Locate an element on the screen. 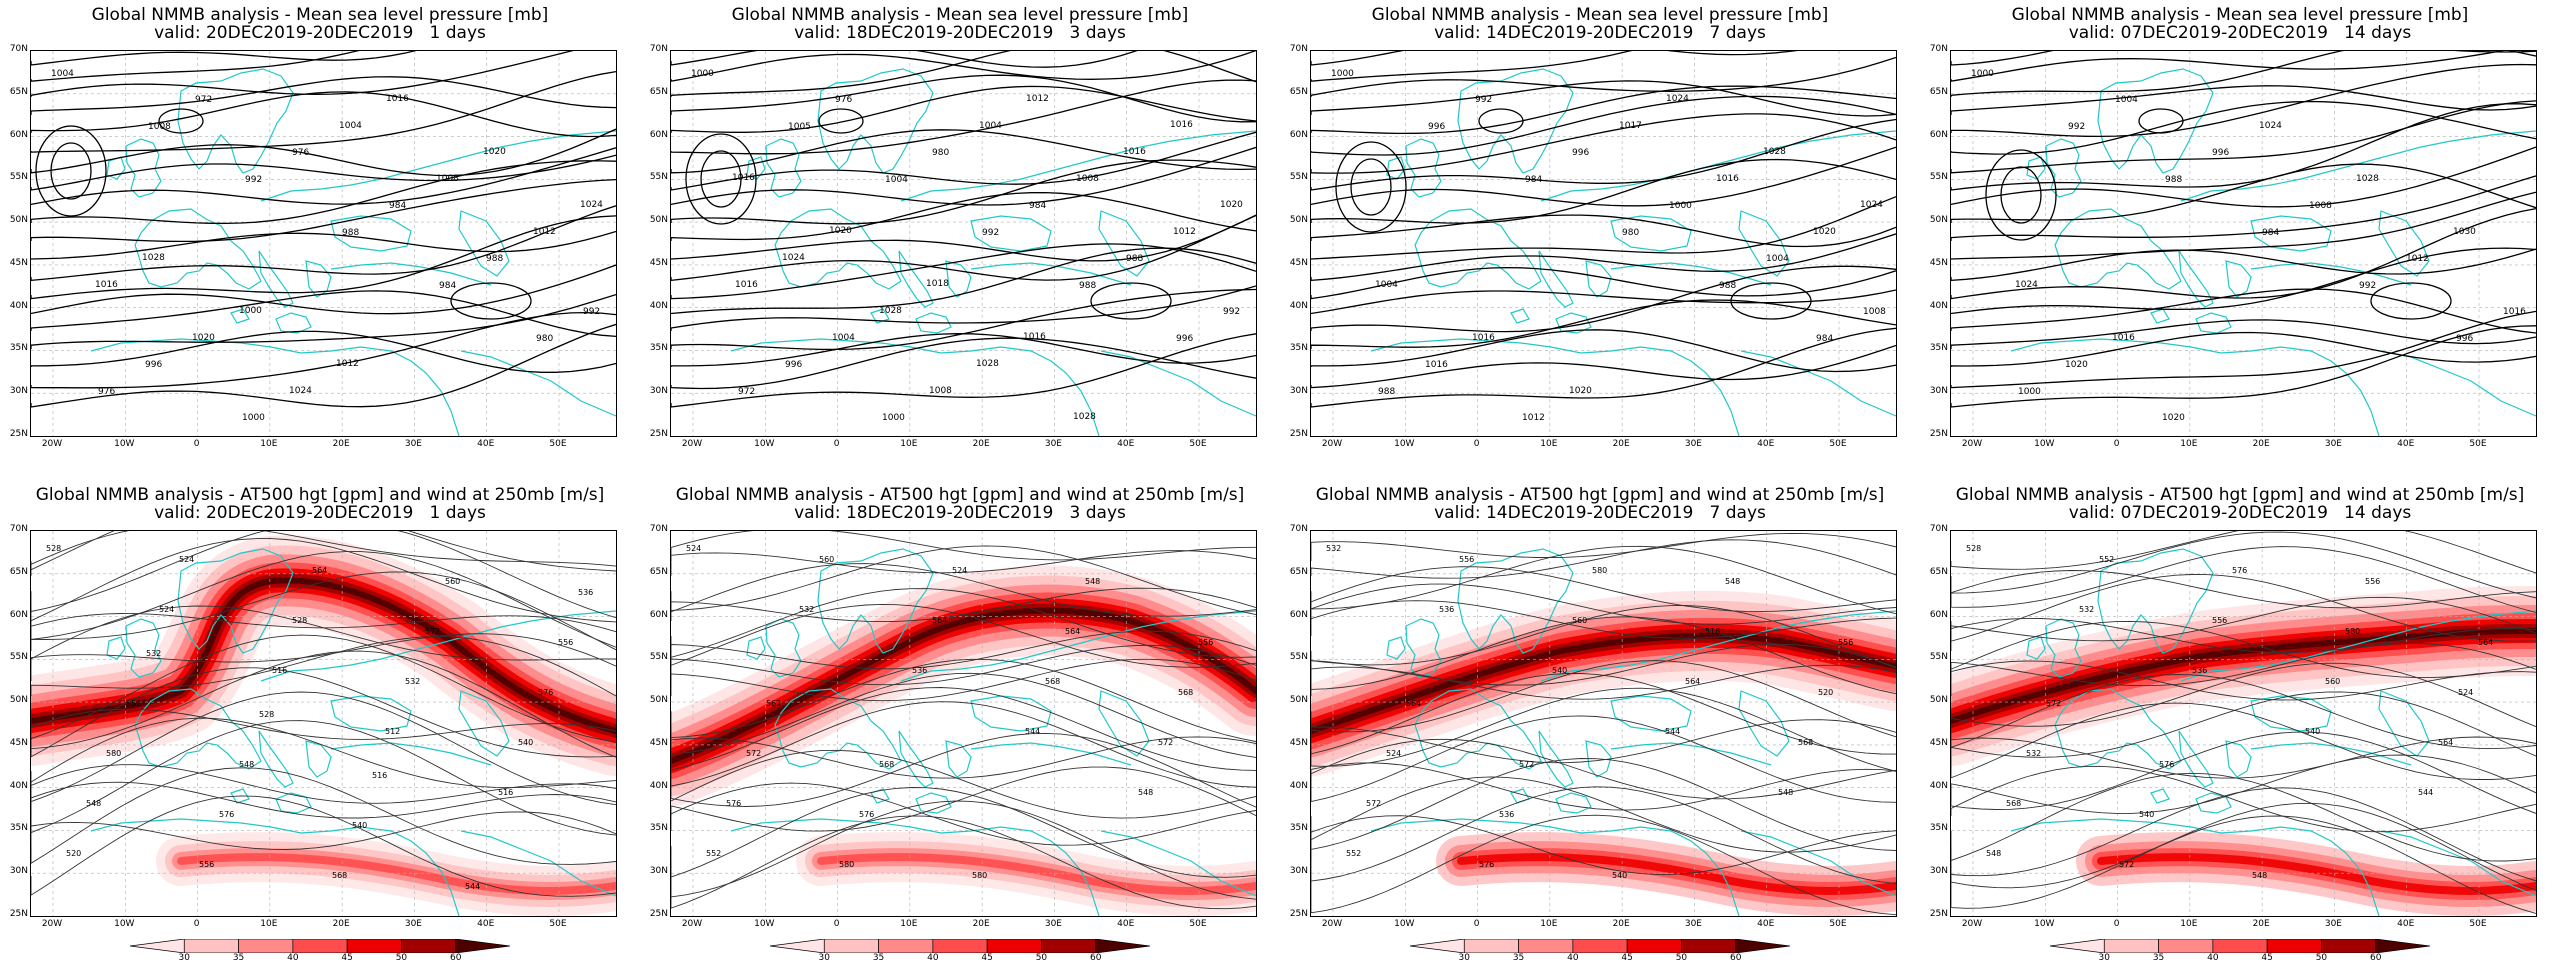 The width and height of the screenshot is (2560, 963). lon-label: 20E is located at coordinates (341, 444).